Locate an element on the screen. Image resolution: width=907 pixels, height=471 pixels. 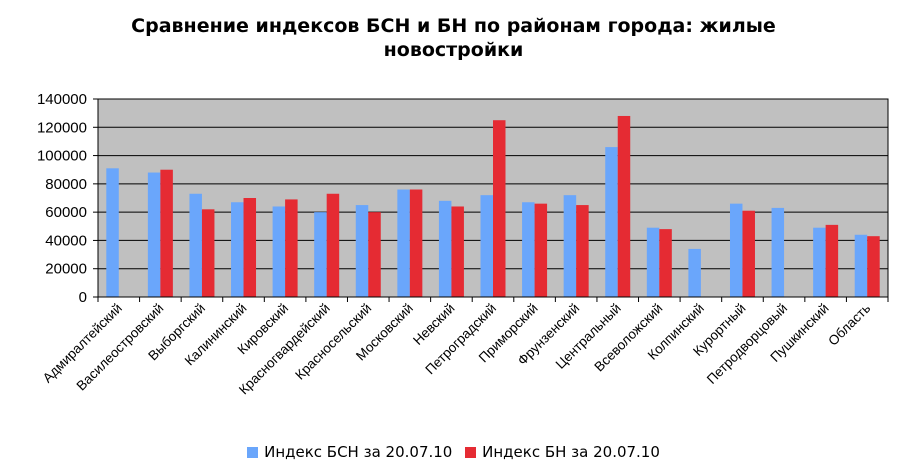
y-axis-ticks: 0 20000 40000 60000 80000 100000 120000 140000 is located at coordinates (67, 198).